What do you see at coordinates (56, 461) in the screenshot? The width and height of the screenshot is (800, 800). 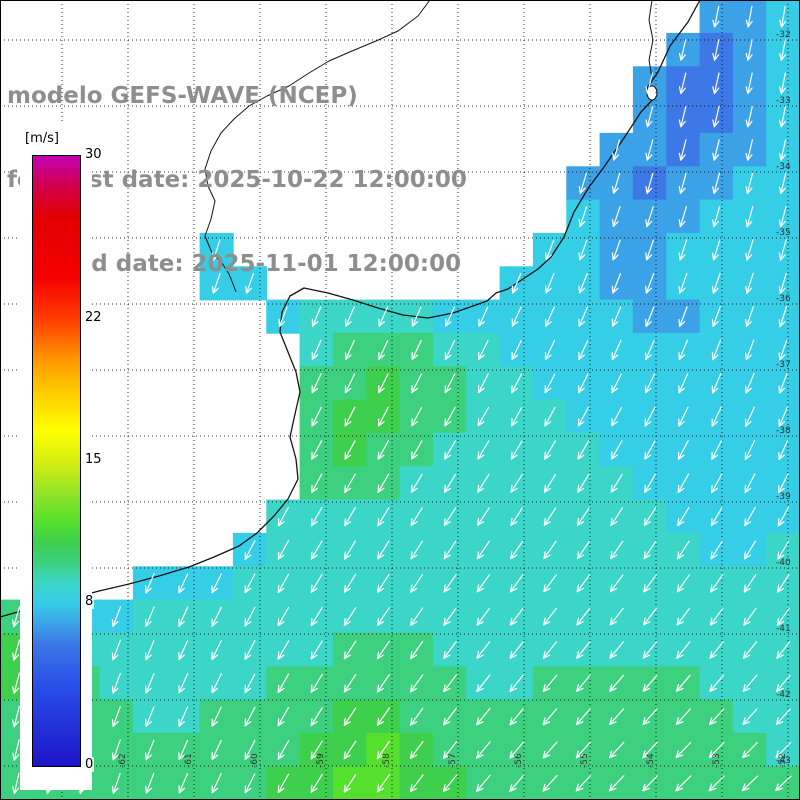 I see `colorbar` at bounding box center [56, 461].